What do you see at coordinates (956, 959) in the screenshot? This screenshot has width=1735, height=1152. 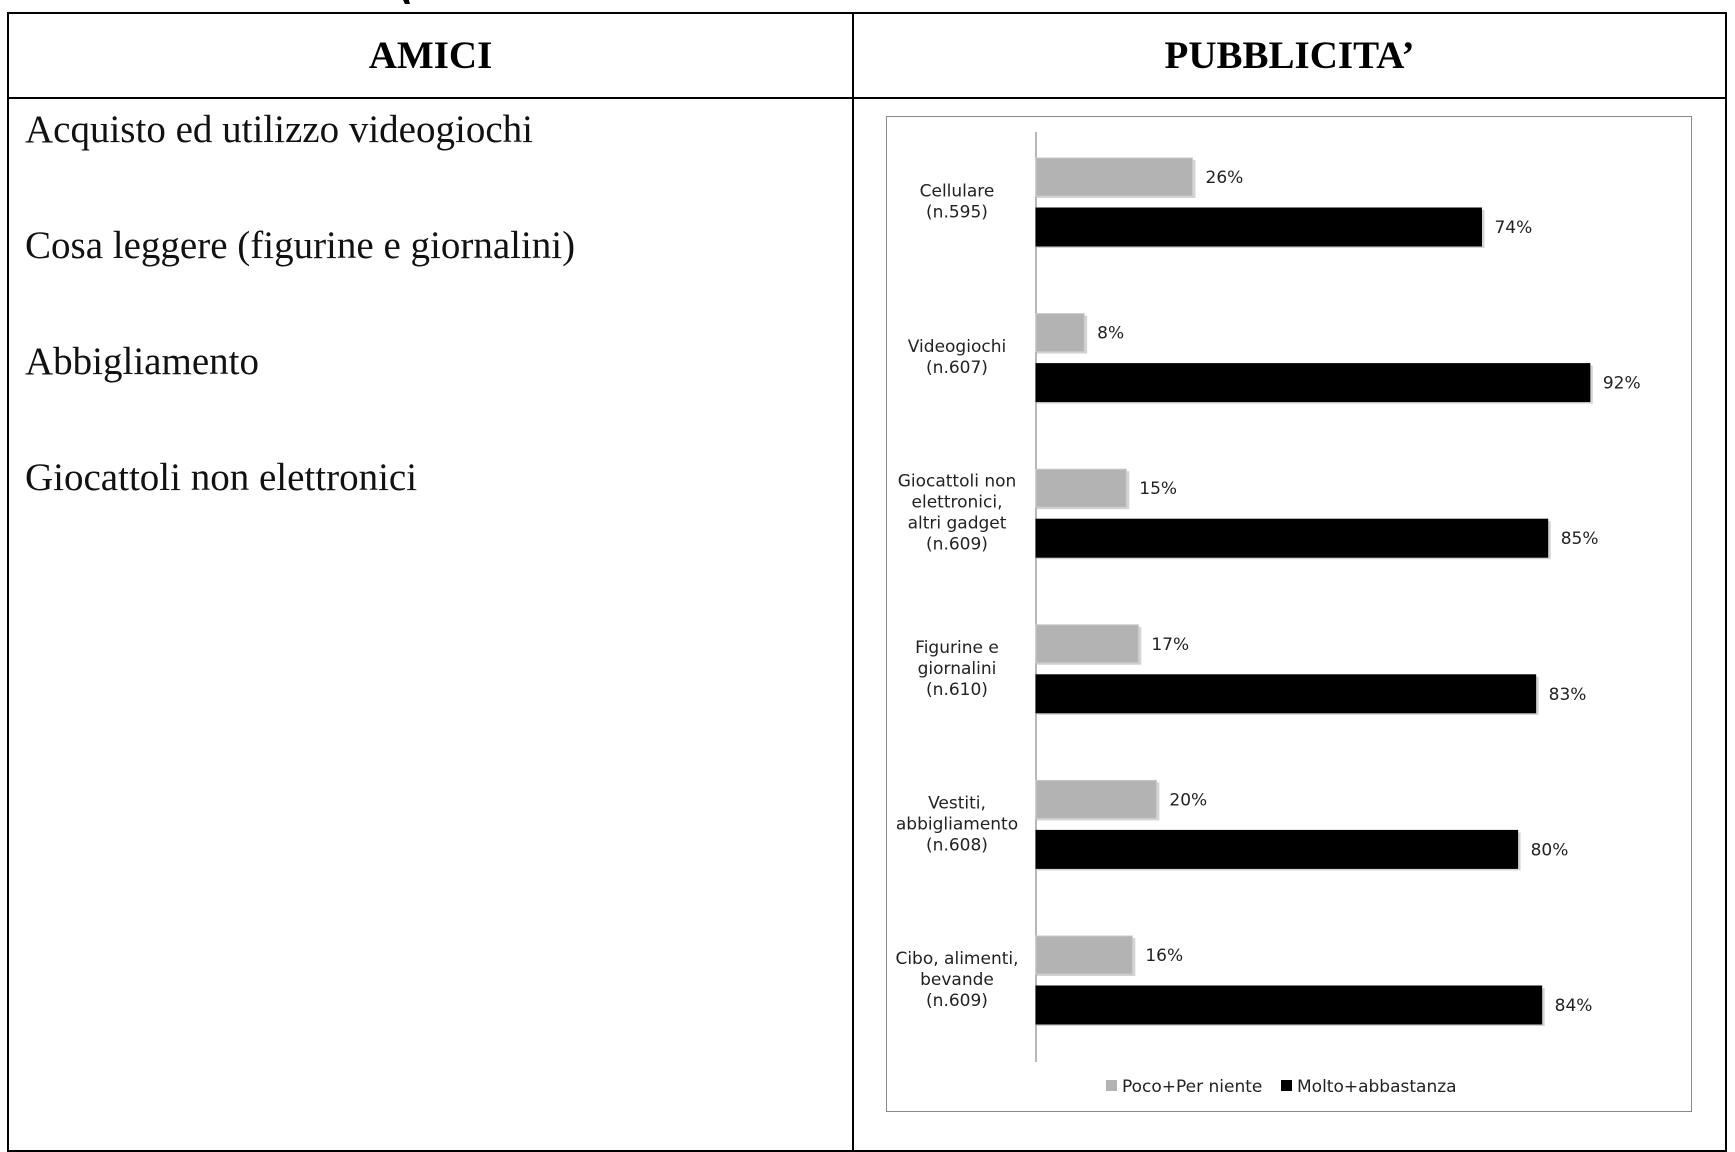 I see `category-label: Cibo, alimenti,` at bounding box center [956, 959].